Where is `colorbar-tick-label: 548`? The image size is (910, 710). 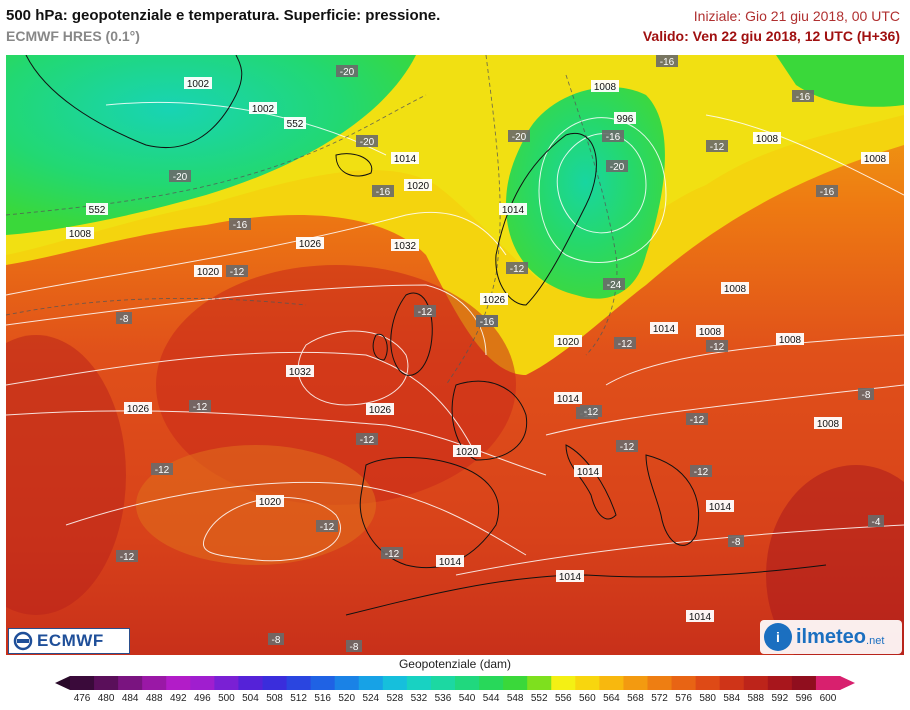
colorbar-tick-label: 548 is located at coordinates (515, 698).